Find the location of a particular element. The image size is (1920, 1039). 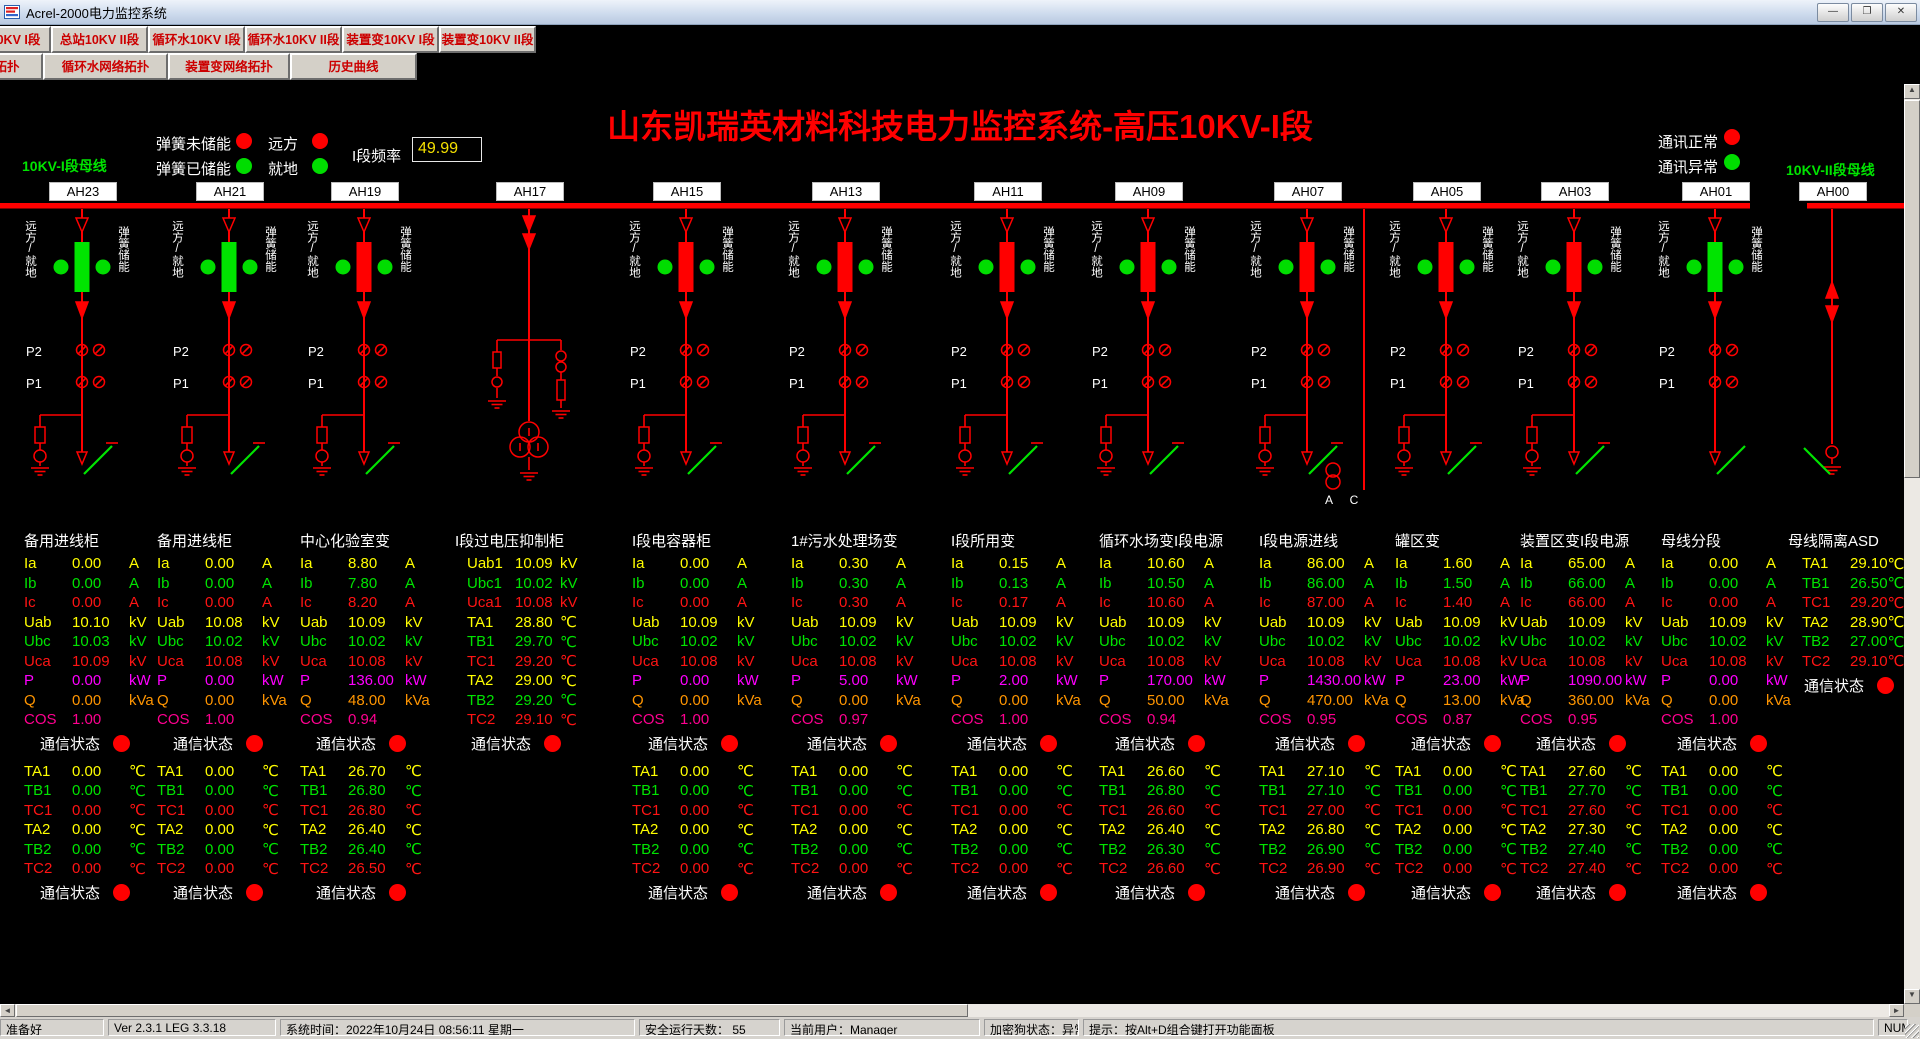

close-button: ✕ is located at coordinates (1901, 12).